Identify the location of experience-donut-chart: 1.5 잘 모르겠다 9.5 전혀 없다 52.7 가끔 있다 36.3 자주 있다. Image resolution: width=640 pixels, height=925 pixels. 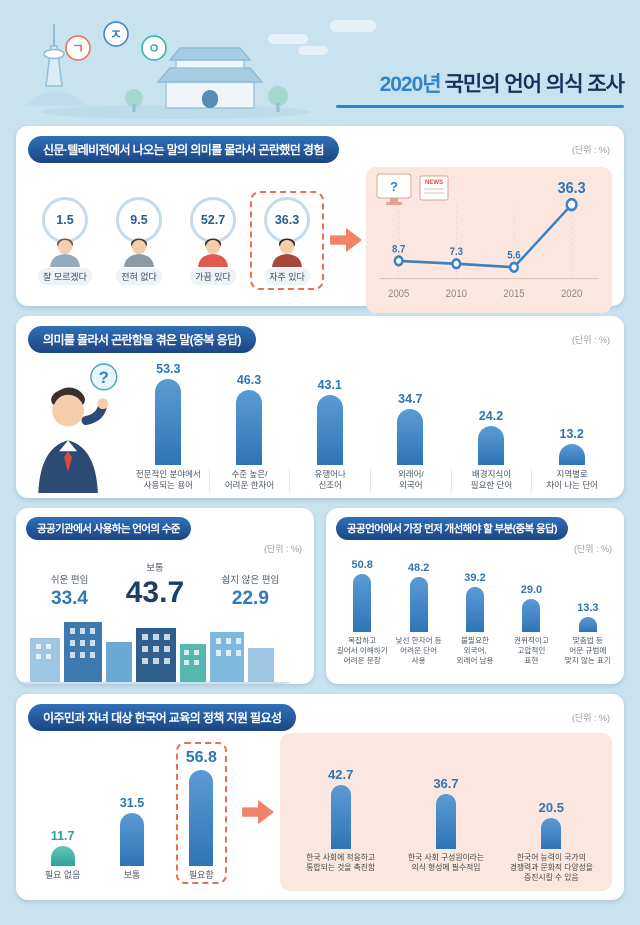
(177, 240).